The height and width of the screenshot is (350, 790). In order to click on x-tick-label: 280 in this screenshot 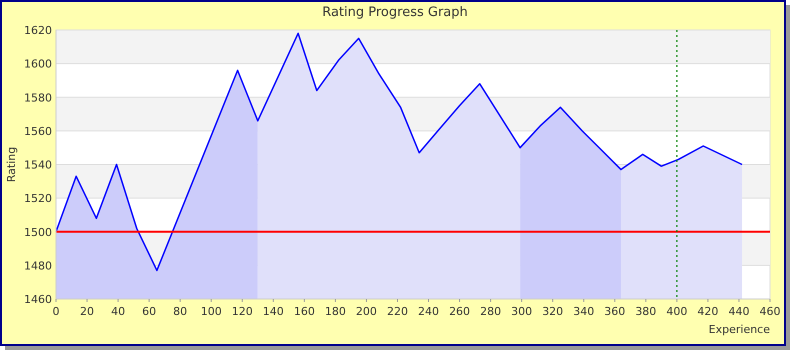, I will do `click(491, 311)`.